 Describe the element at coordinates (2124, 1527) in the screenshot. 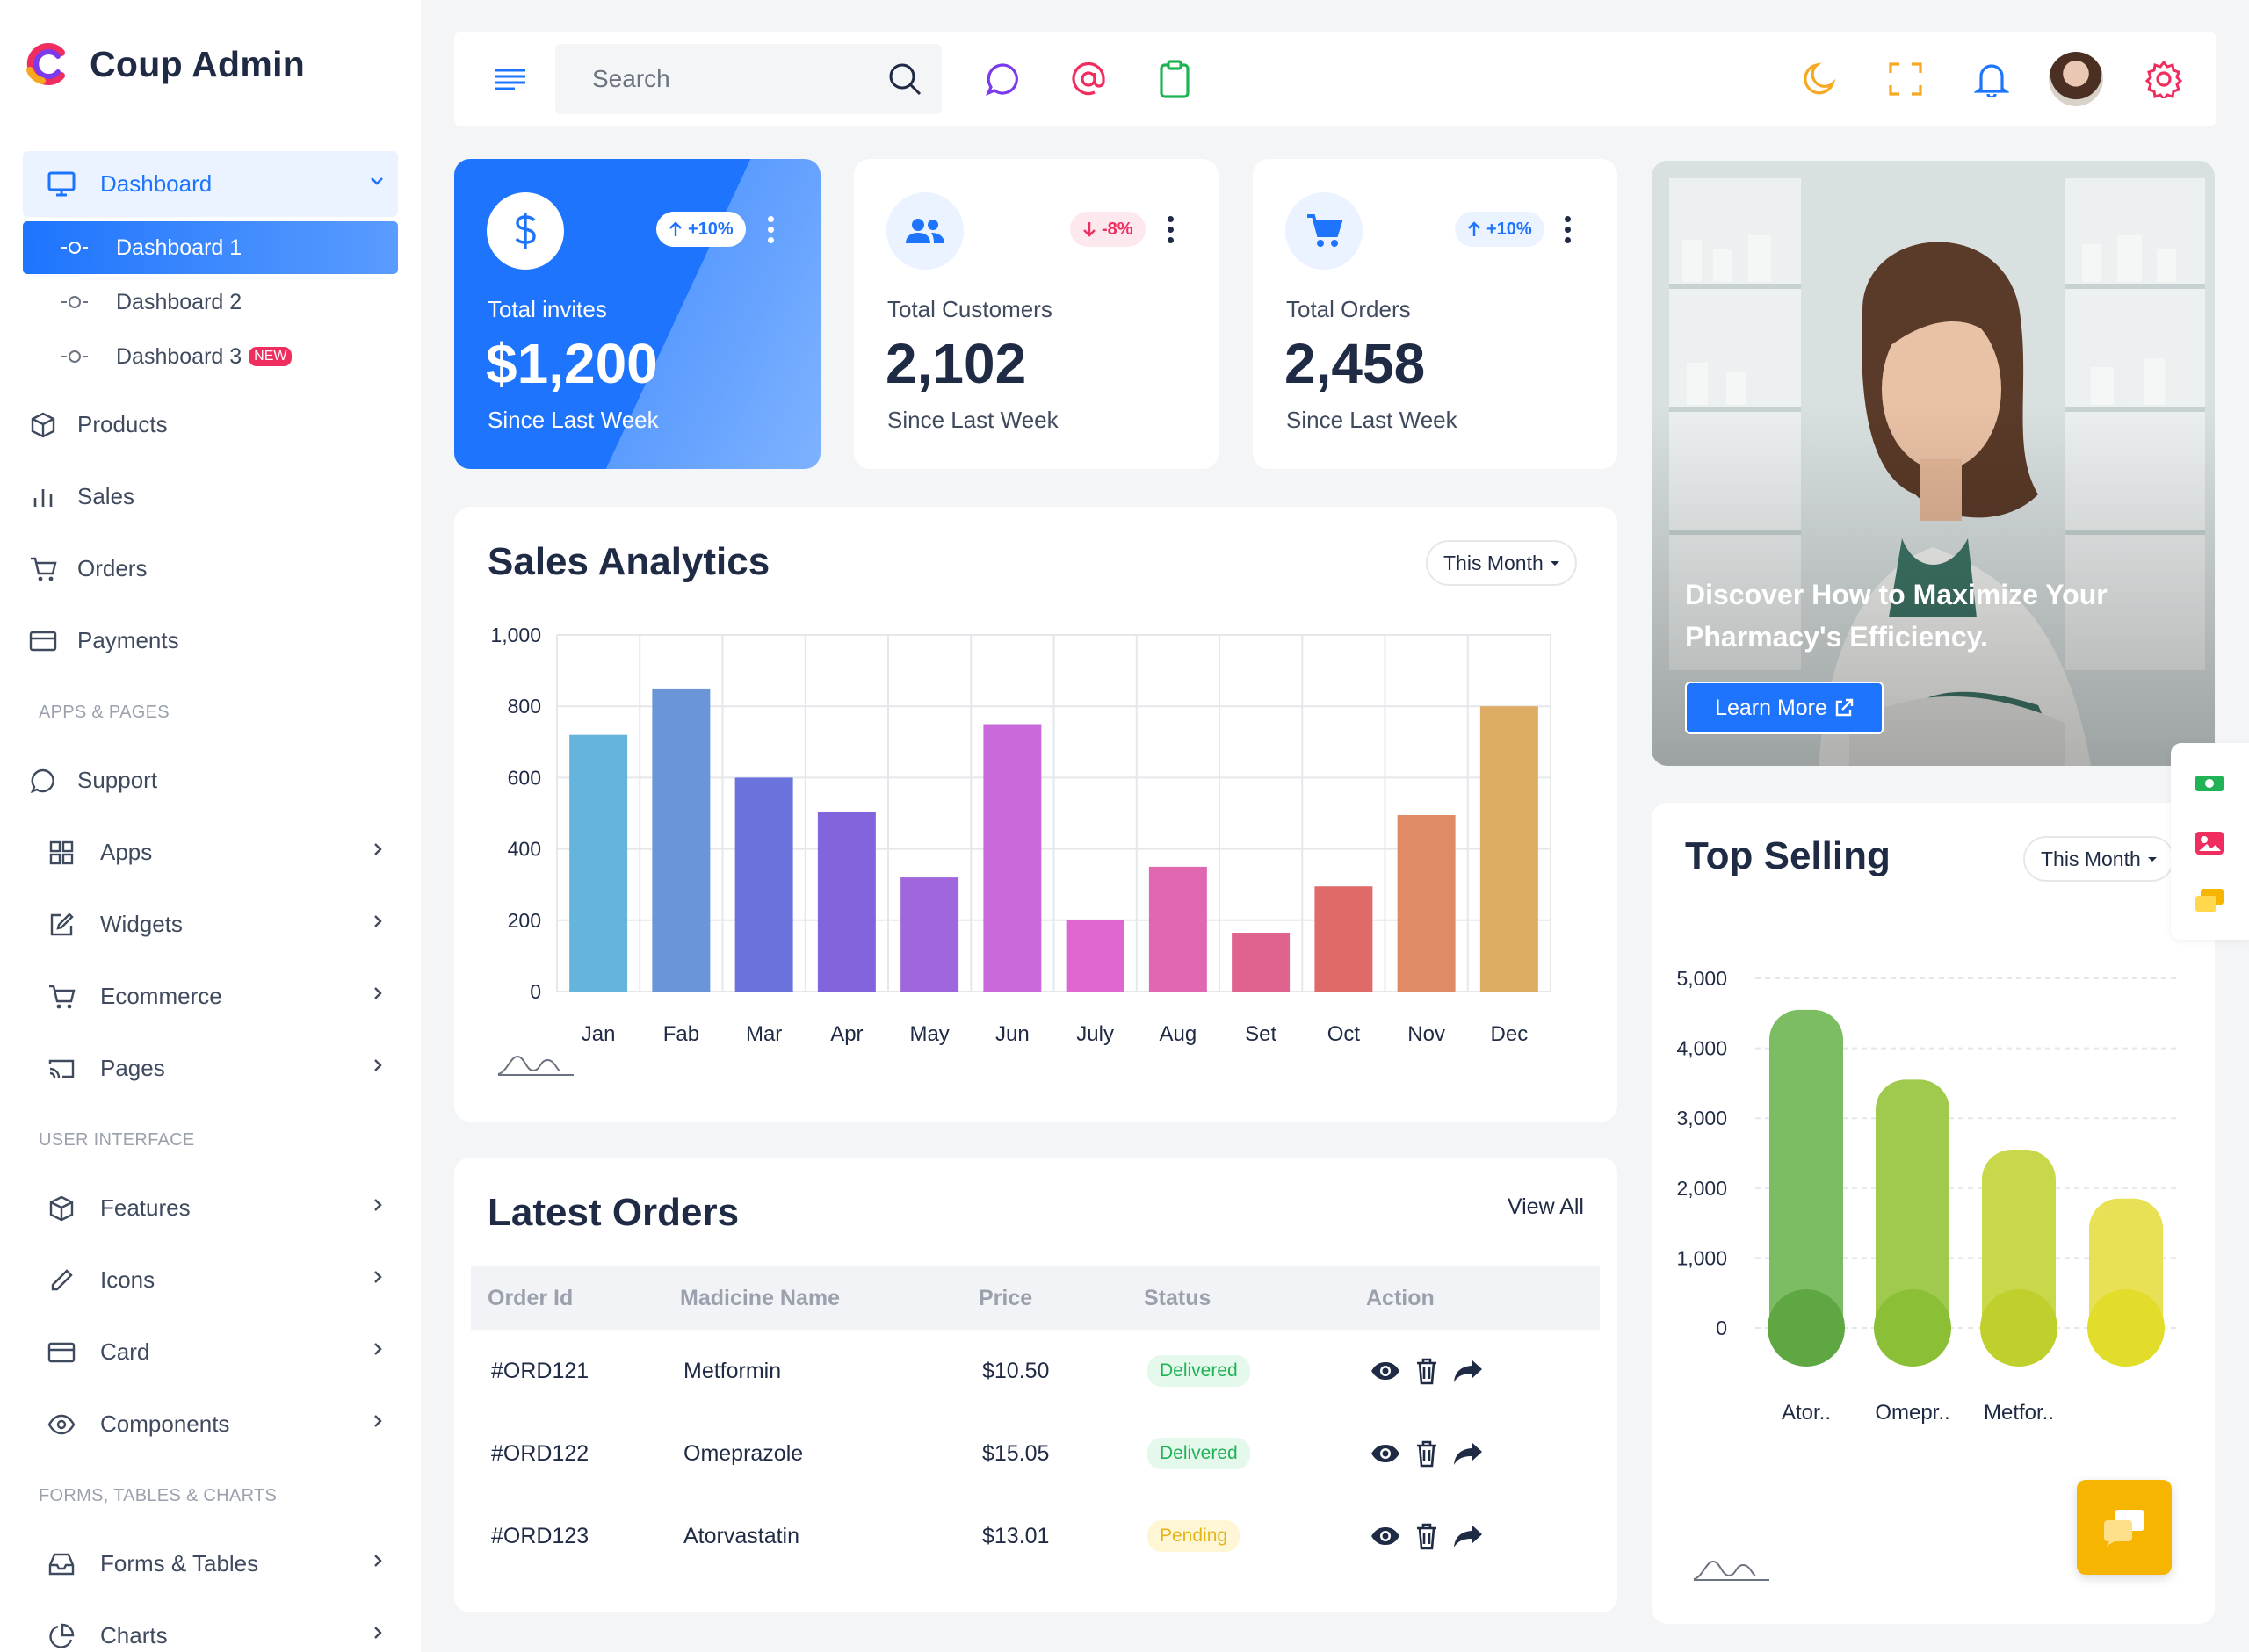

I see `chat-widget-button` at that location.